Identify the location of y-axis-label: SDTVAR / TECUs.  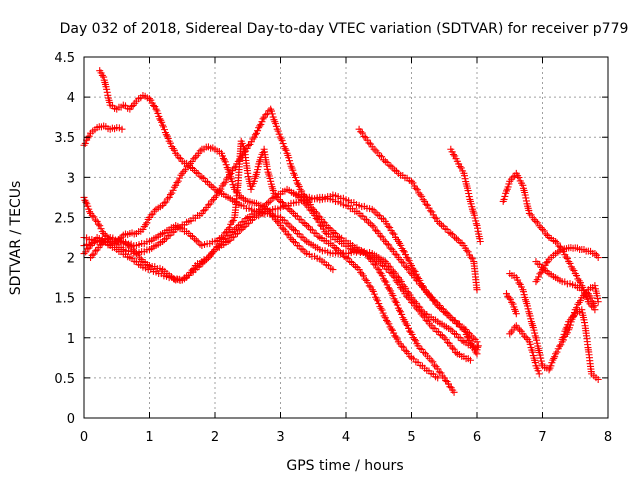
(16, 238).